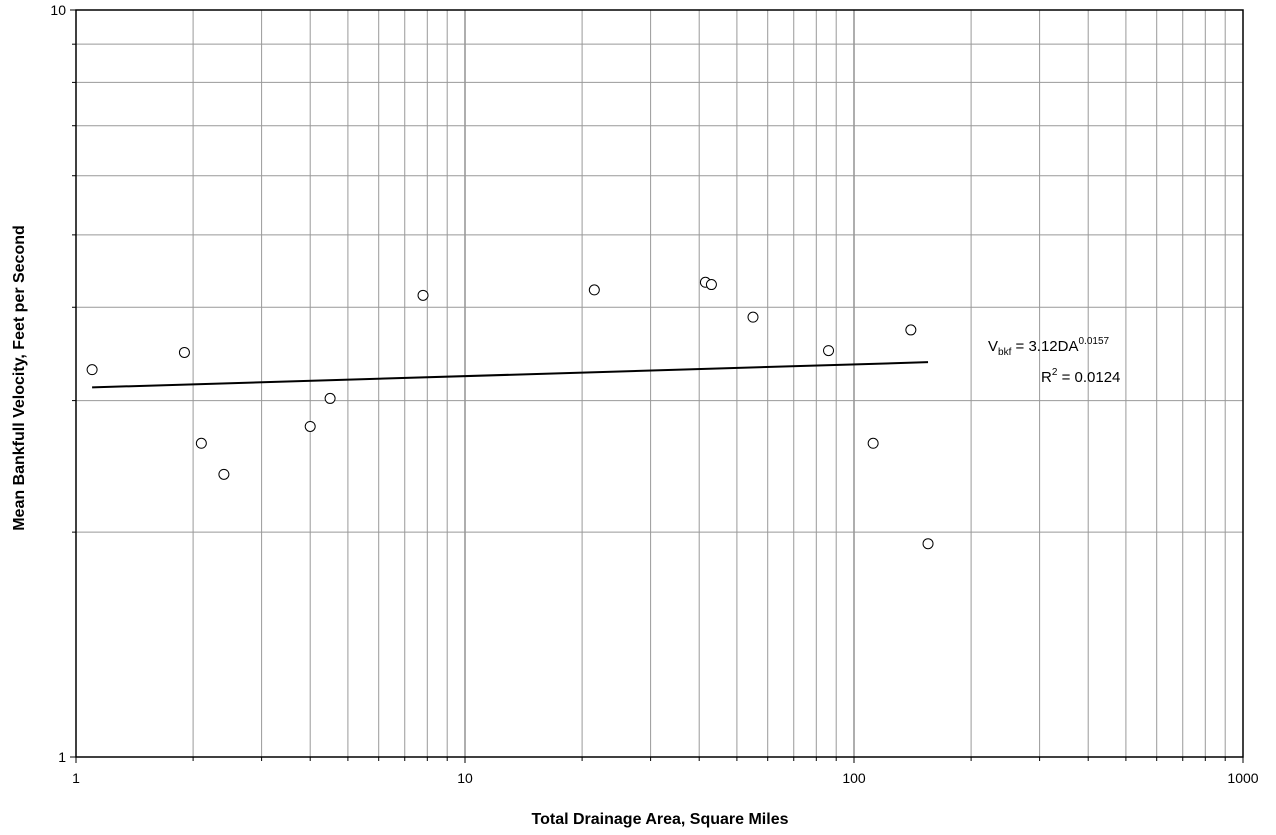  Describe the element at coordinates (854, 778) in the screenshot. I see `x-tick-label: 100` at that location.